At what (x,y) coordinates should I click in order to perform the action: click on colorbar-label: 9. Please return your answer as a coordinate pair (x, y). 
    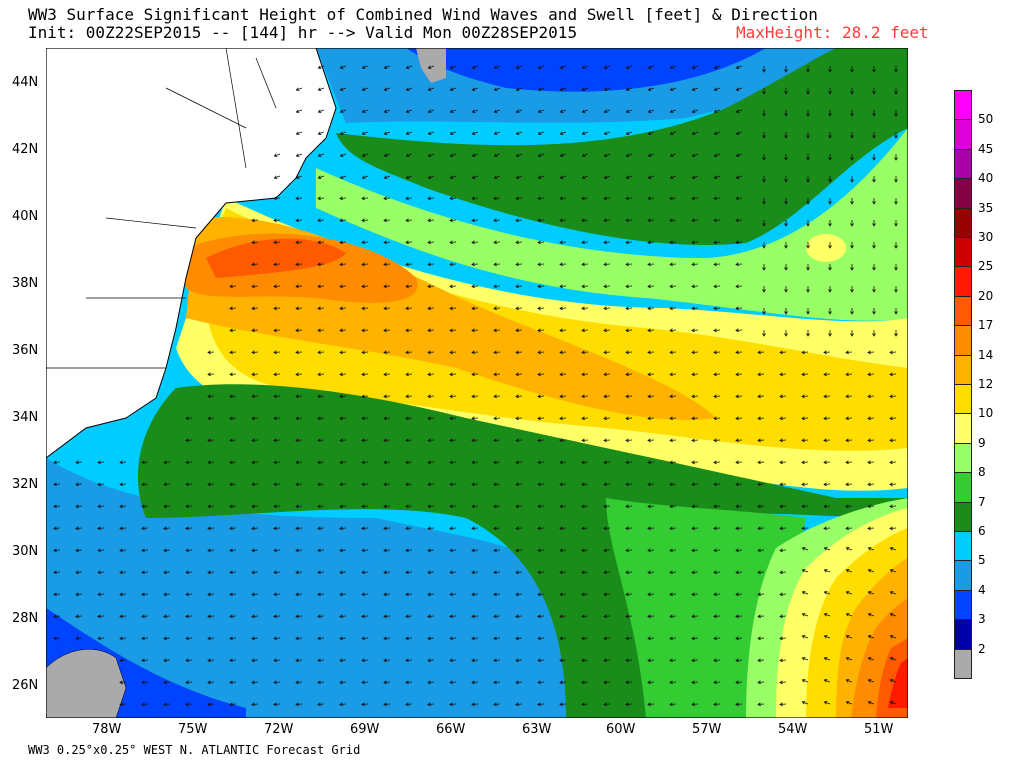
    Looking at the image, I should click on (982, 442).